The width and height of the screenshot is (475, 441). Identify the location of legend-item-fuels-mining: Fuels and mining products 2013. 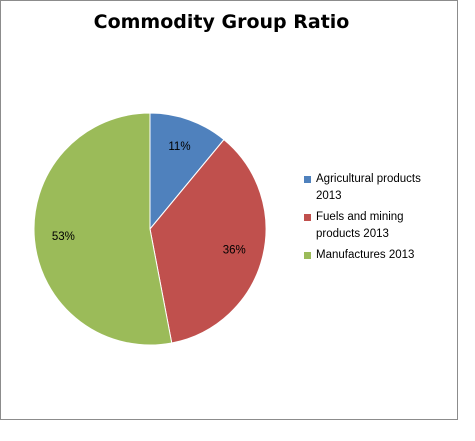
(379, 226).